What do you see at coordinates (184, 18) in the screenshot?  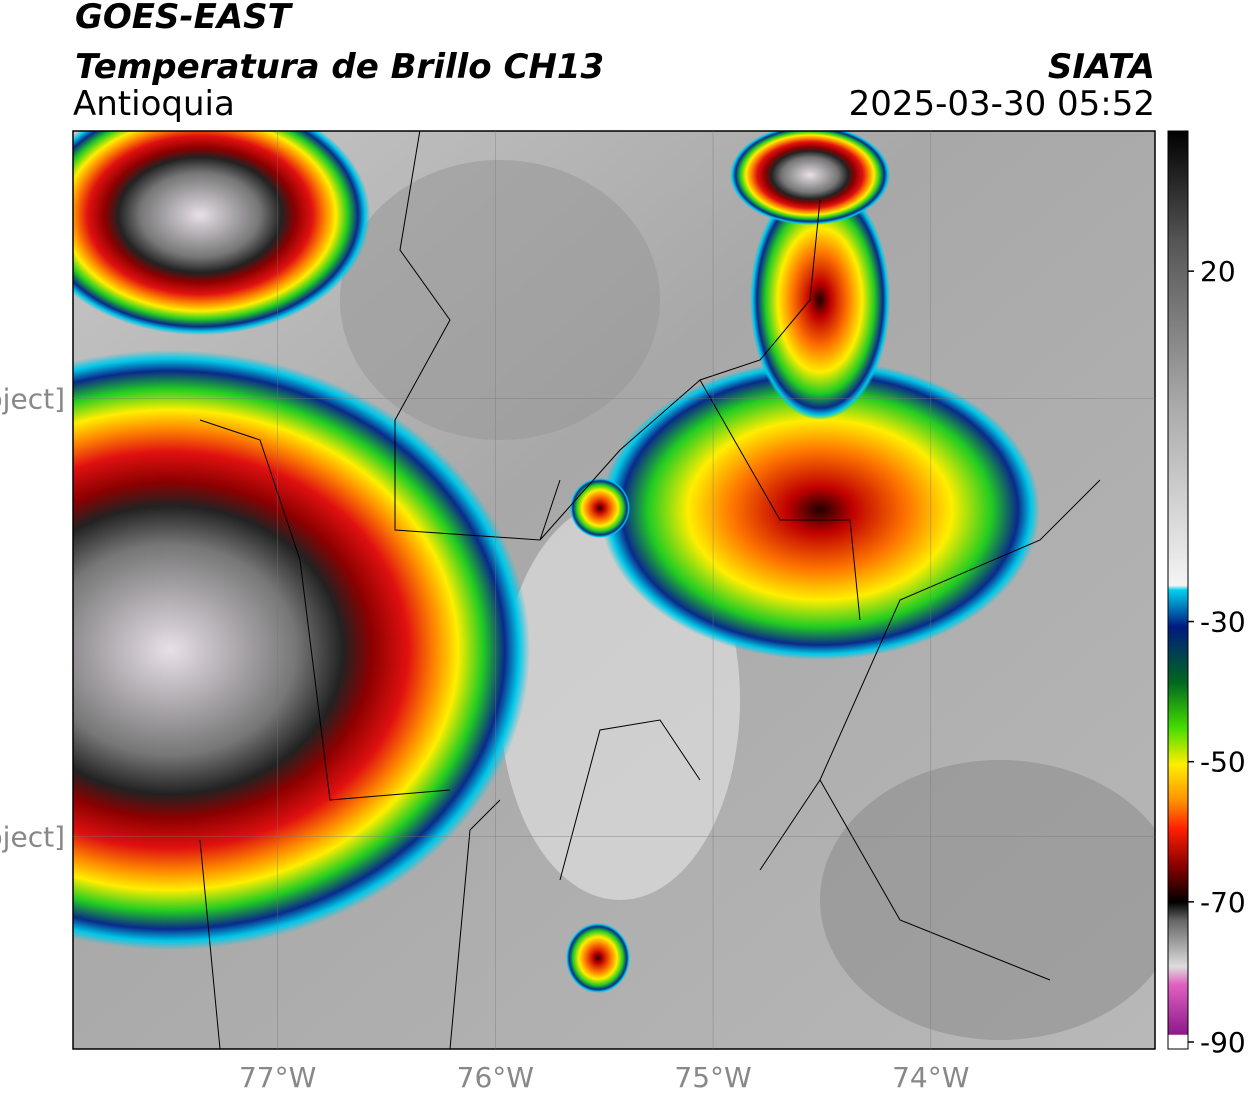 I see `satellite-title: GOES-EAST` at bounding box center [184, 18].